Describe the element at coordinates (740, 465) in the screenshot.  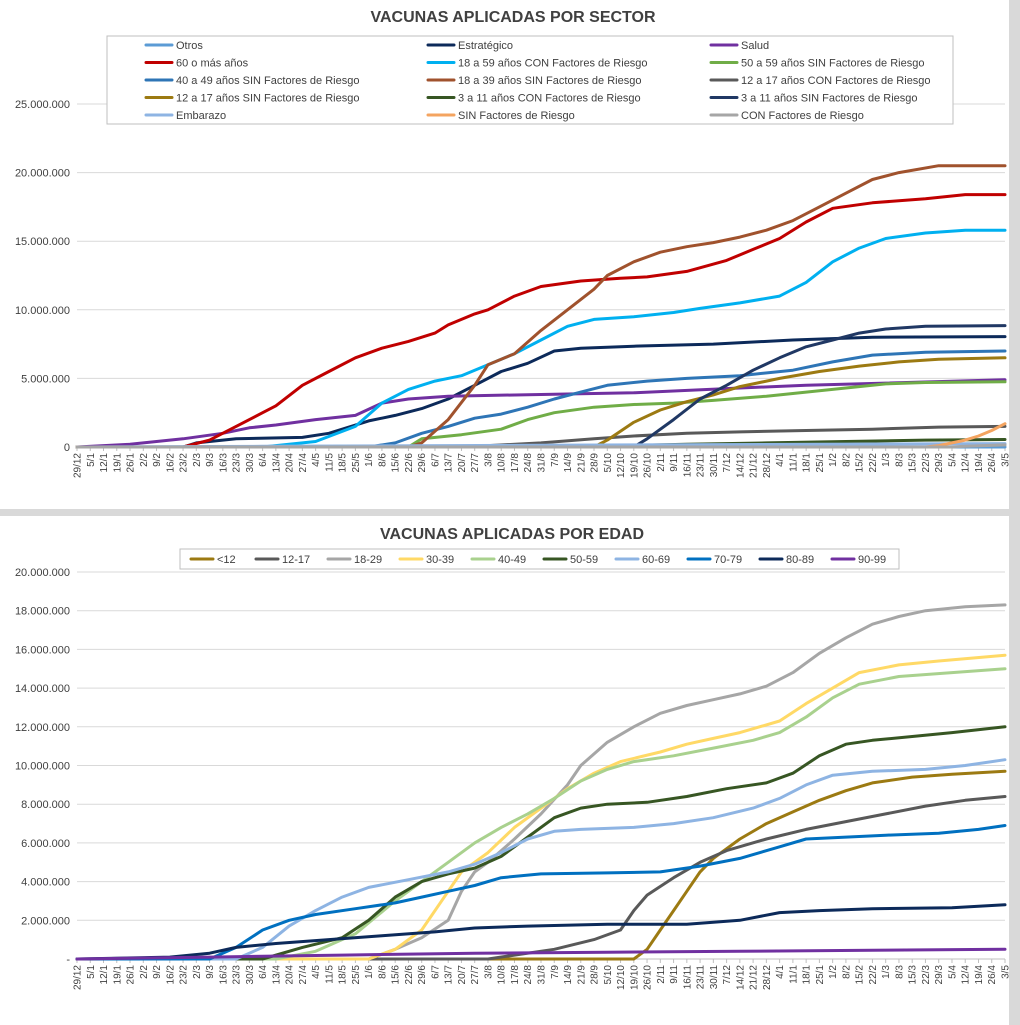
I see `x-tick-label: 14/12` at that location.